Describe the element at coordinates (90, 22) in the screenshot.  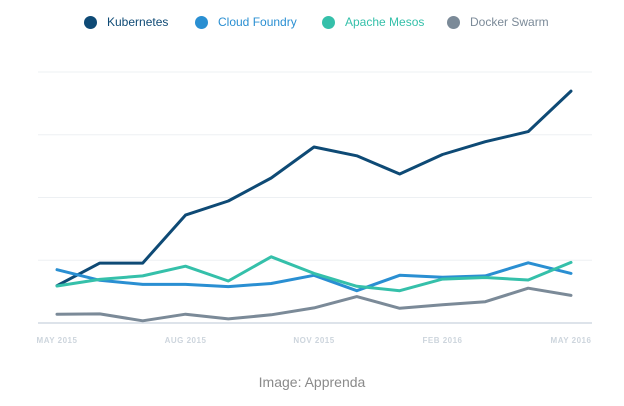
I see `legend-swatch-kubernetes` at that location.